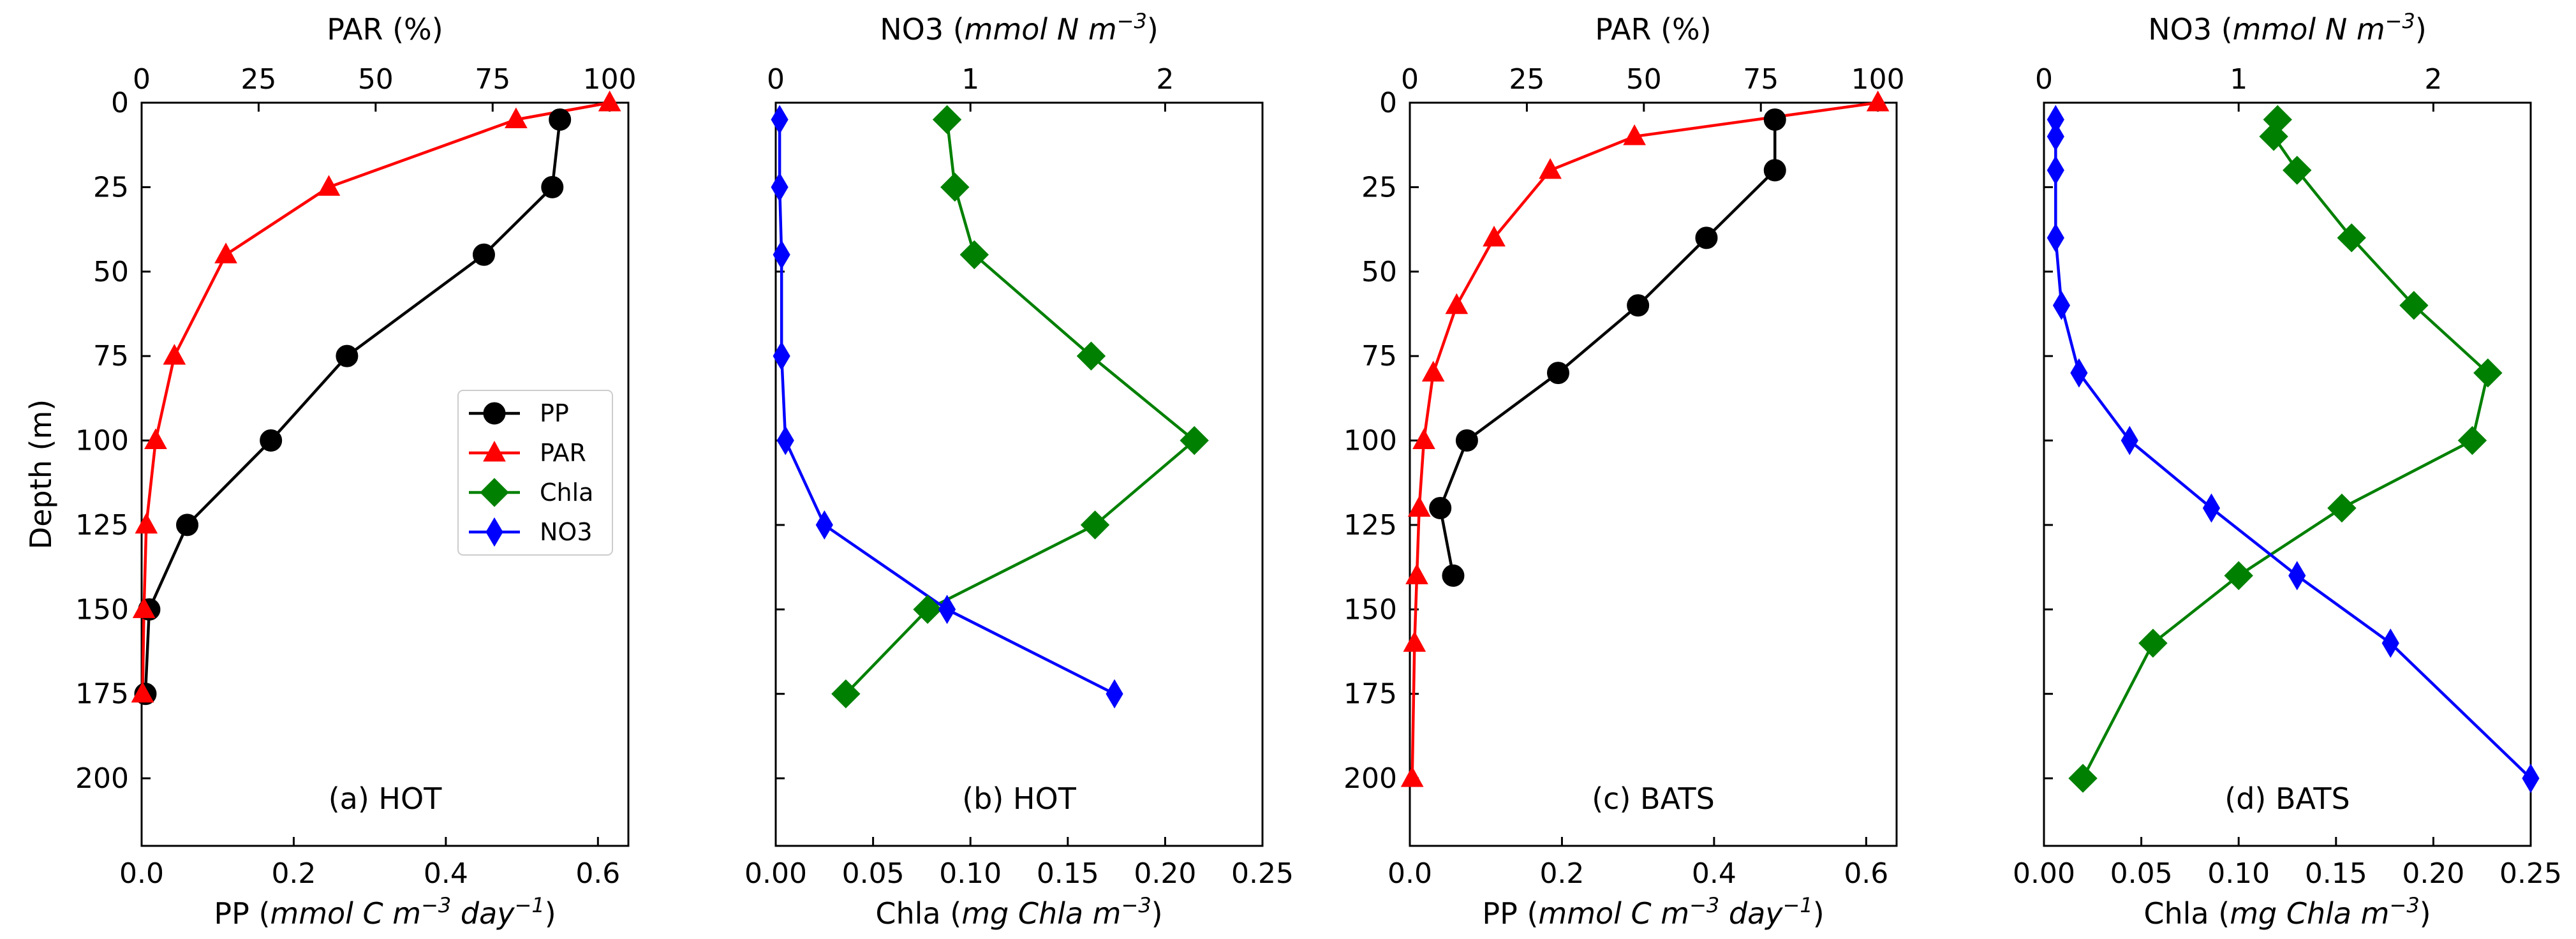 This screenshot has height=939, width=2576. I want to click on y-tick-label: 25, so click(111, 187).